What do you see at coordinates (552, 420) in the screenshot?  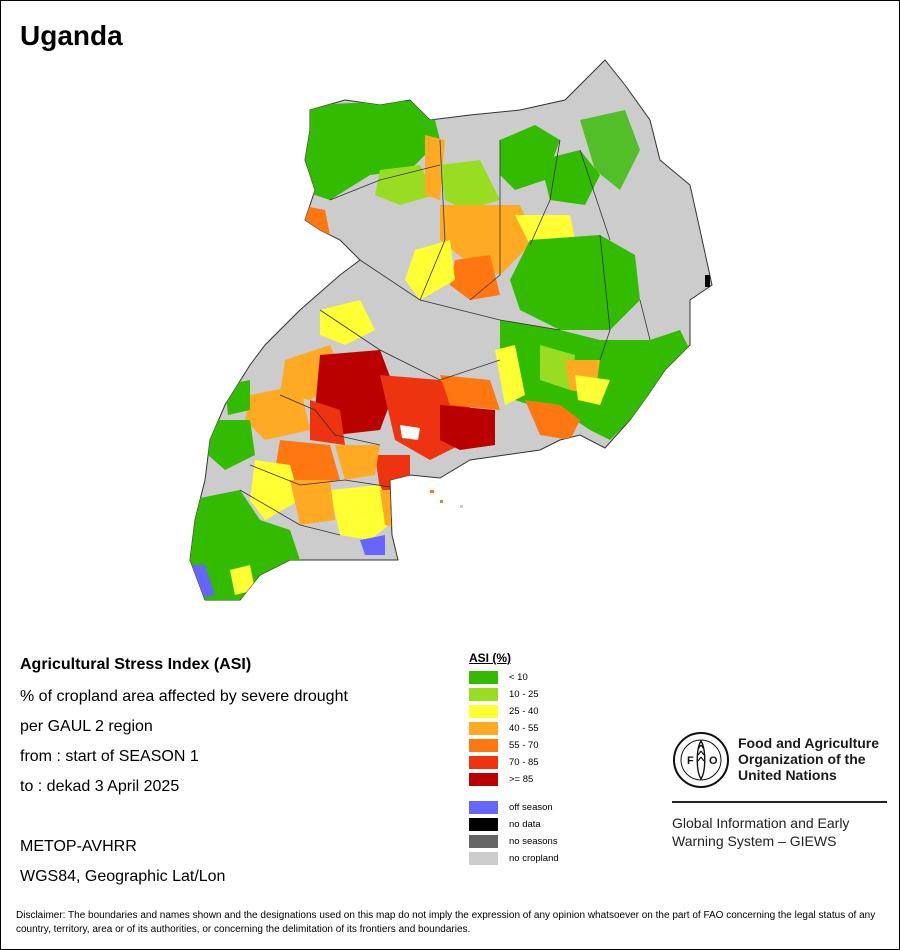 I see `region-east-orange2` at bounding box center [552, 420].